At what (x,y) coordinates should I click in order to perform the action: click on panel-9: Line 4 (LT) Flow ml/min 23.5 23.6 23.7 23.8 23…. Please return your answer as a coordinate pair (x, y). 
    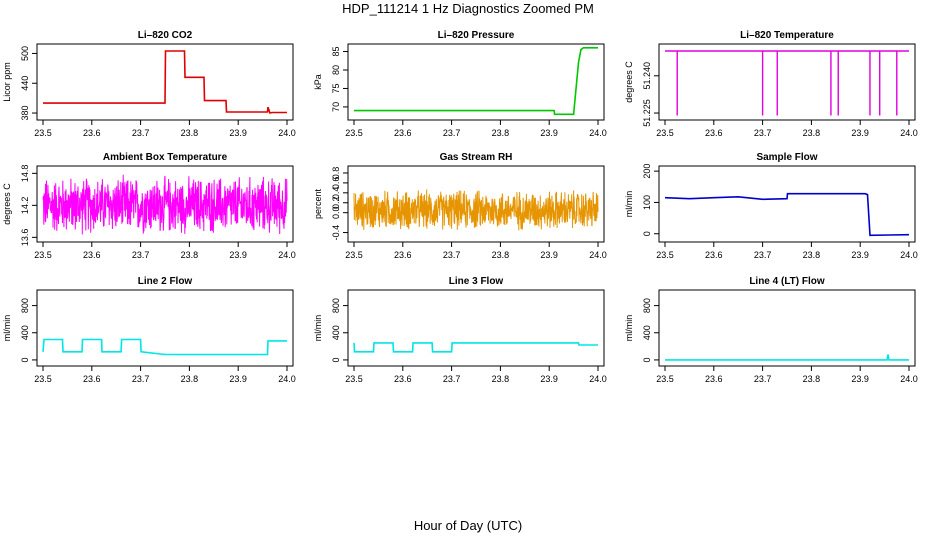
    Looking at the image, I should click on (771, 330).